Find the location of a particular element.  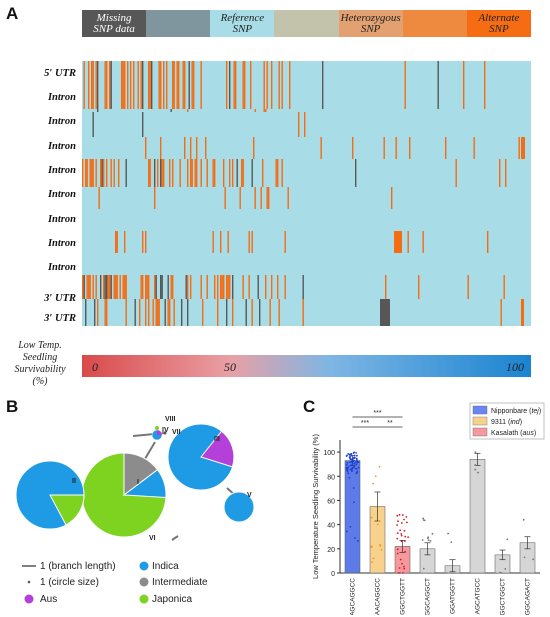

branch-line is located at coordinates (175, 538).